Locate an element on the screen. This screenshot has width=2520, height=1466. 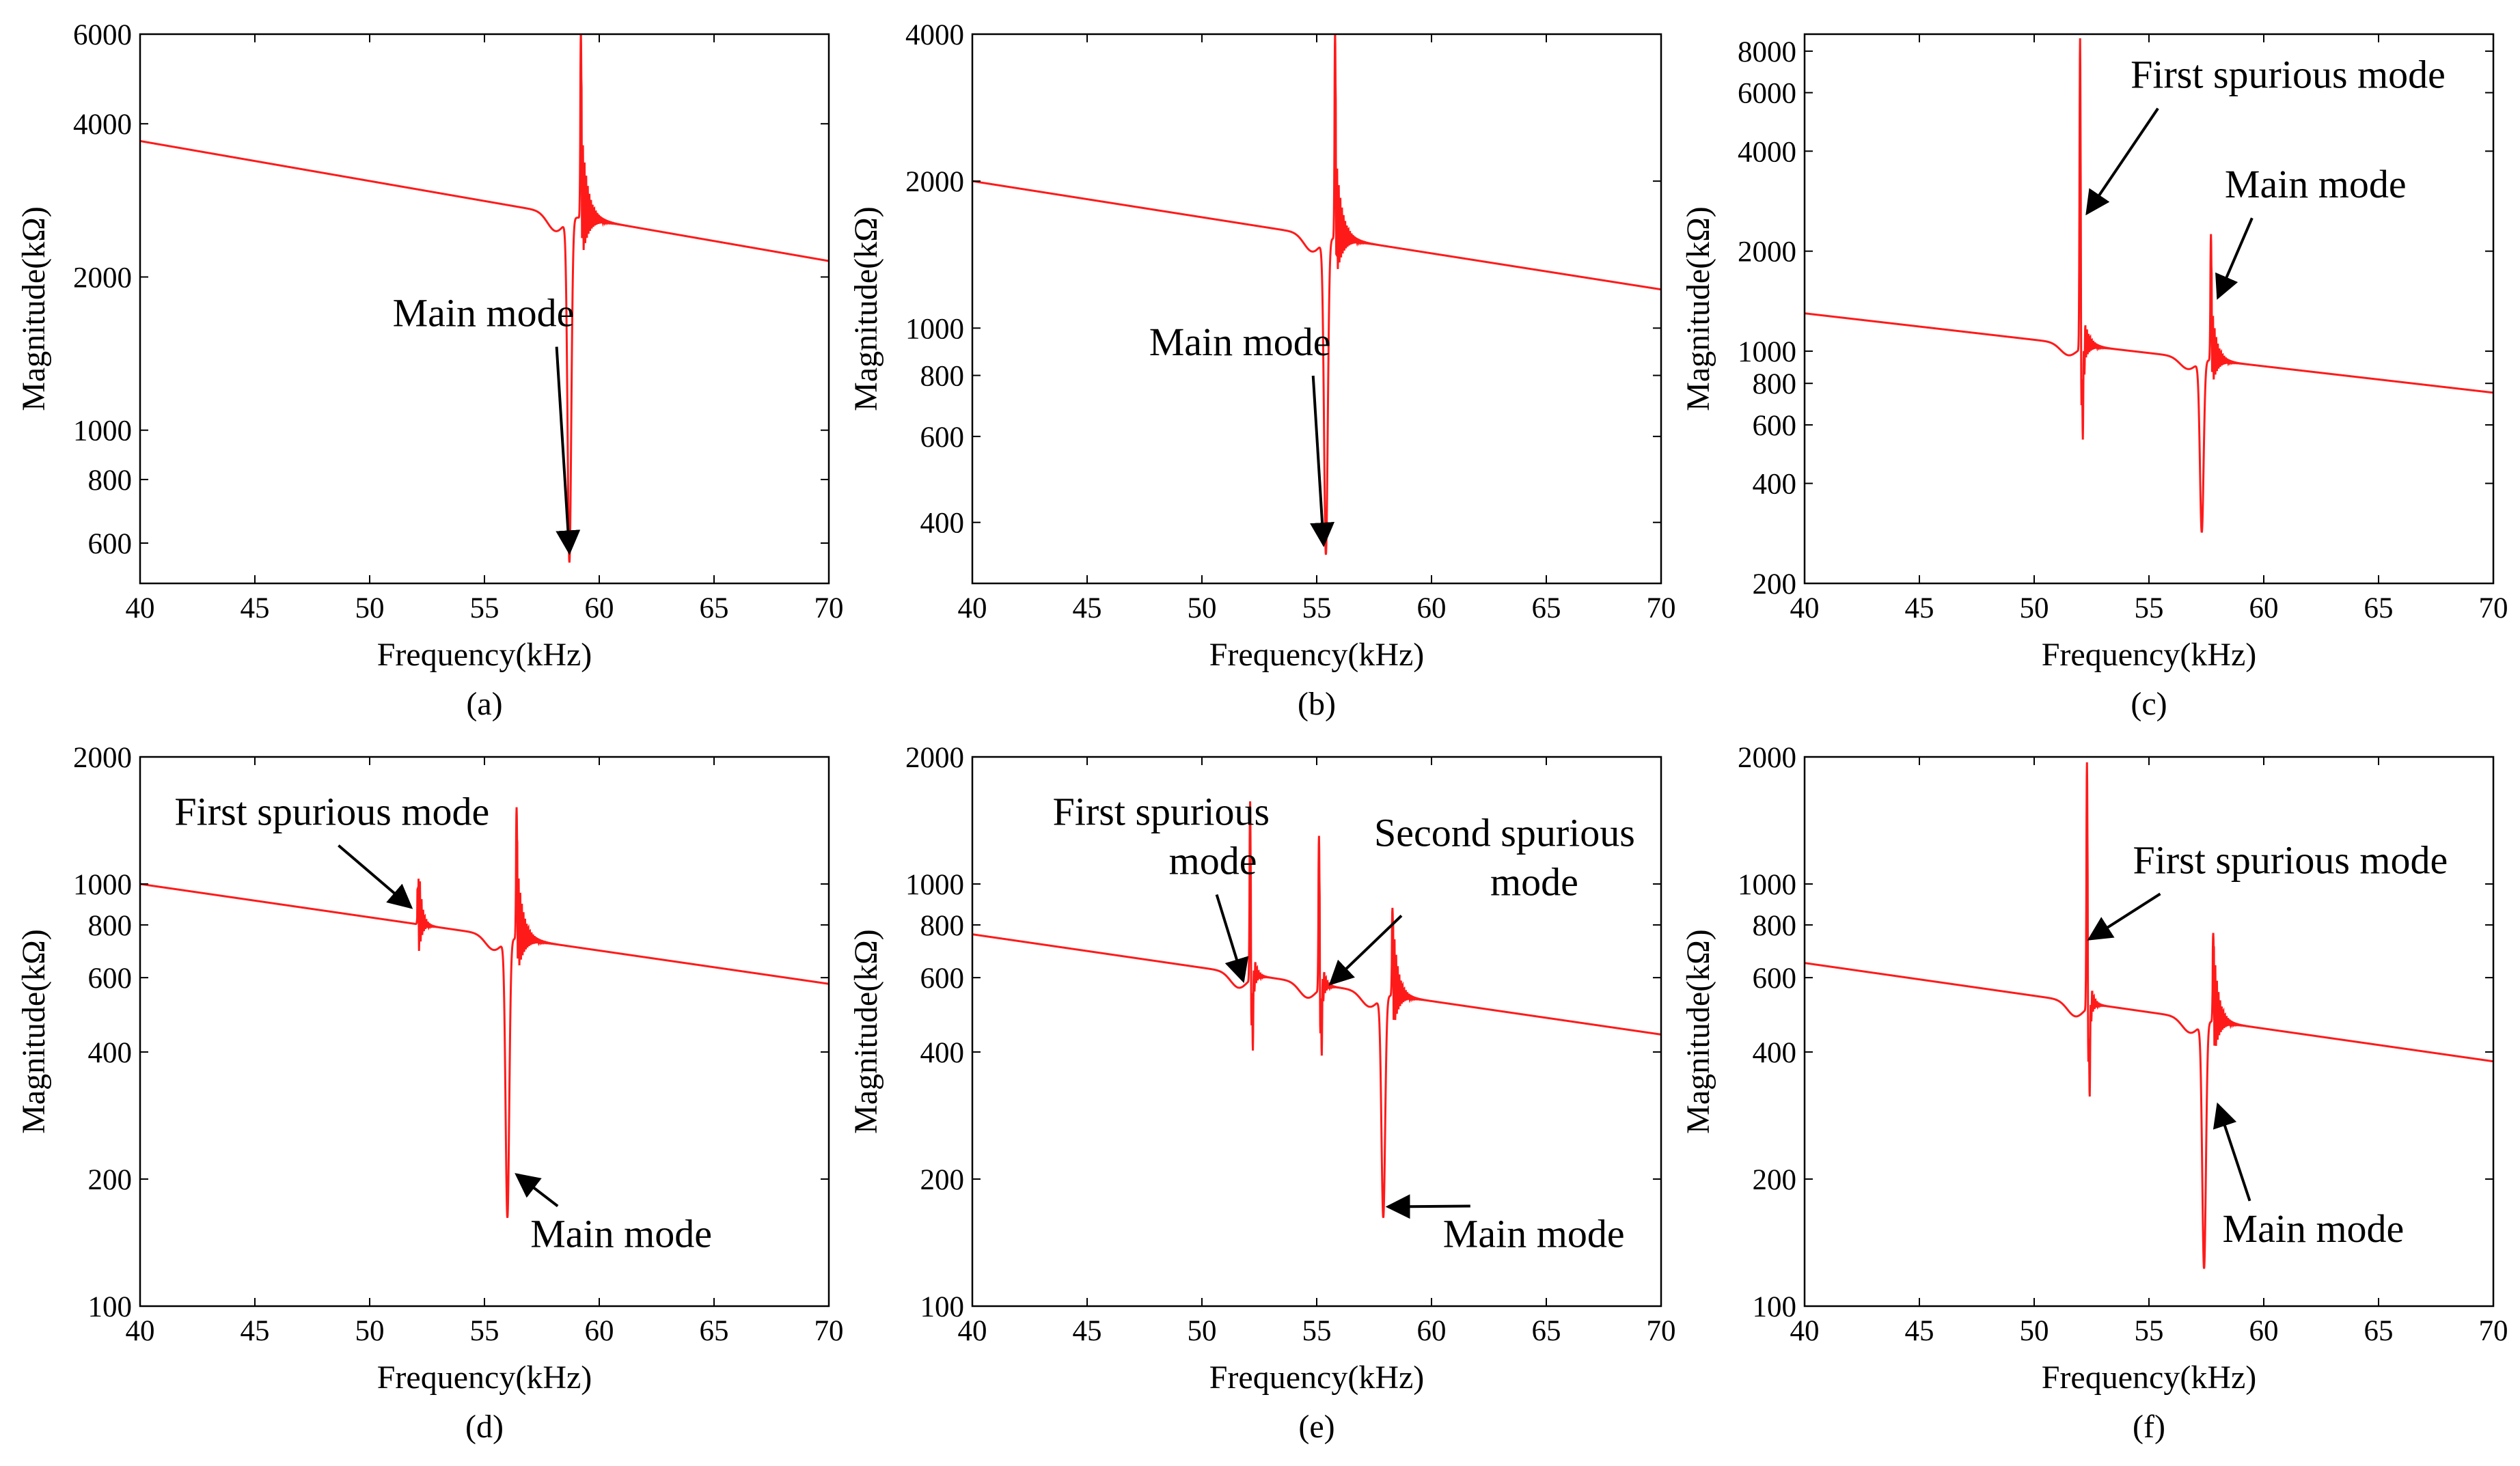
y-tick-label: 100 is located at coordinates (110, 1307).